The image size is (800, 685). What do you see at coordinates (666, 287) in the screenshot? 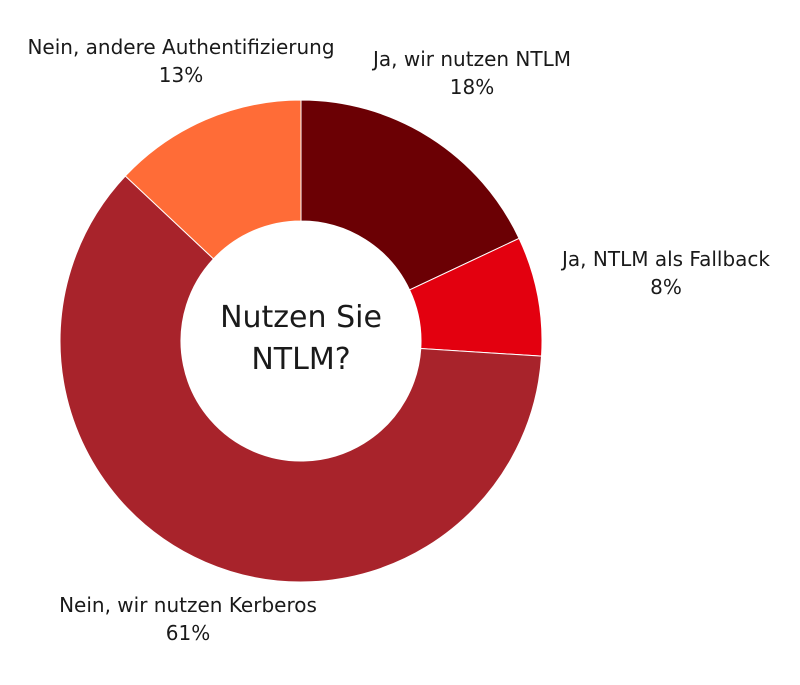
I see `slice-value-label-2: 8%` at bounding box center [666, 287].